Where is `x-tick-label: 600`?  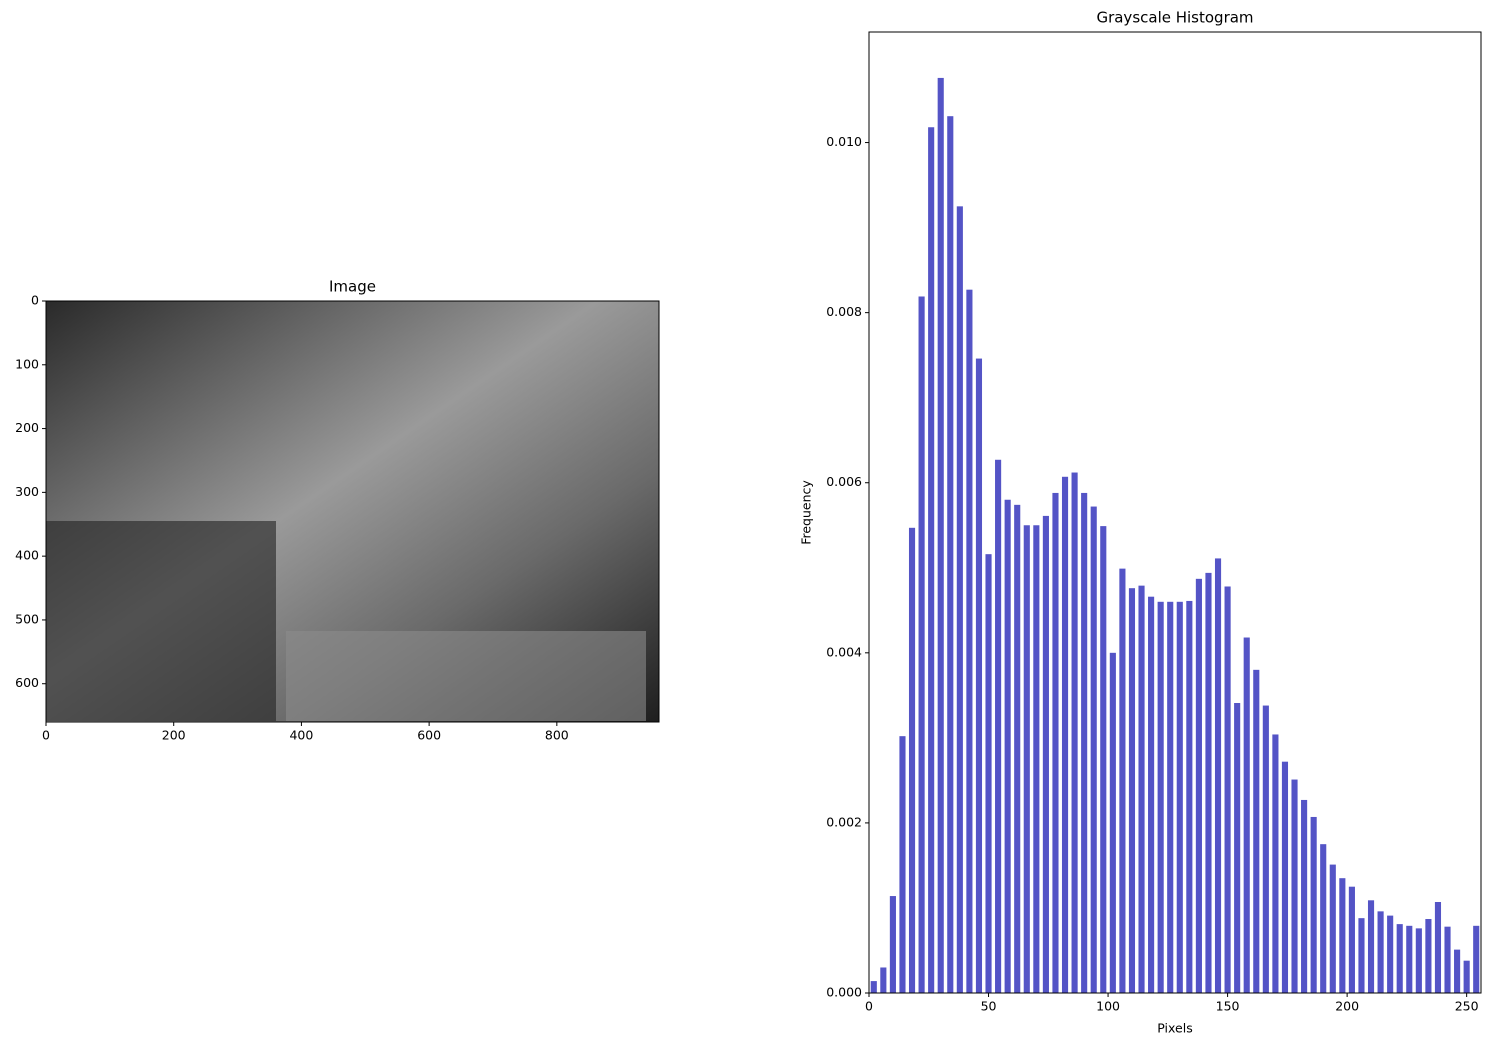 x-tick-label: 600 is located at coordinates (429, 735).